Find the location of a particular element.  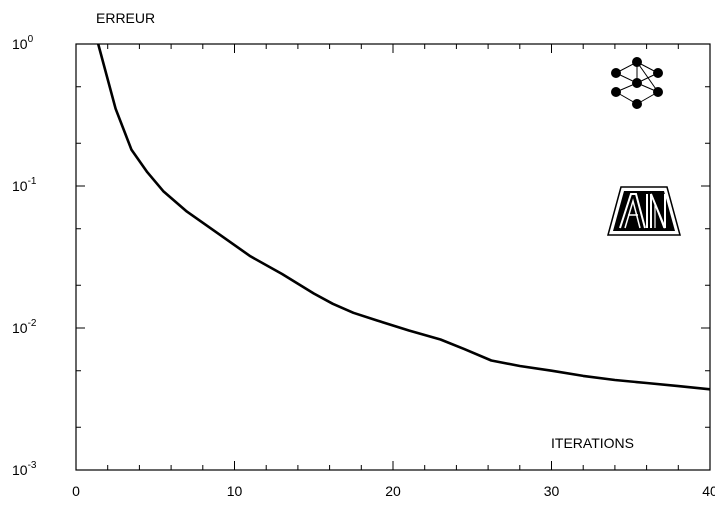

y-tick-label: 10⁻³ is located at coordinates (24, 469).